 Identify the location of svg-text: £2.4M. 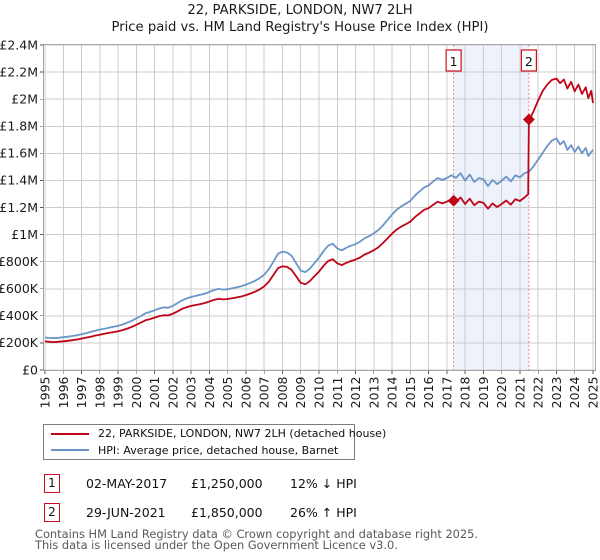
(19, 44).